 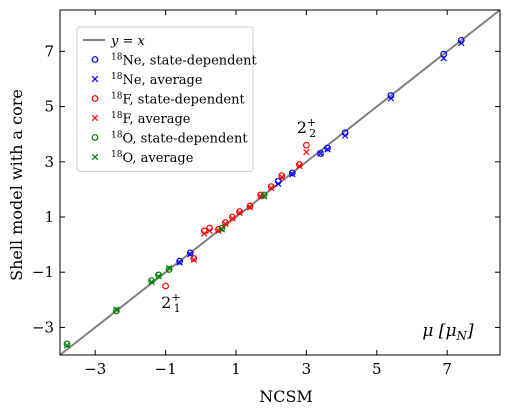 I want to click on legend-label-3: 18F, state-dependent, so click(x=178, y=100).